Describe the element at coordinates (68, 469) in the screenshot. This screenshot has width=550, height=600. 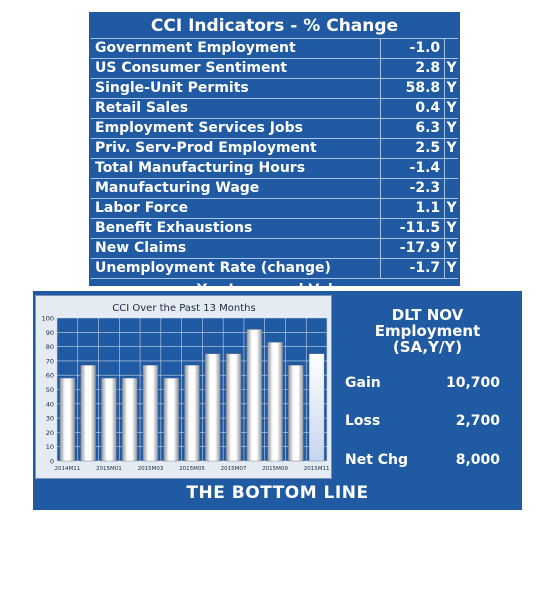
I see `x-tick-label: 2014M11` at that location.